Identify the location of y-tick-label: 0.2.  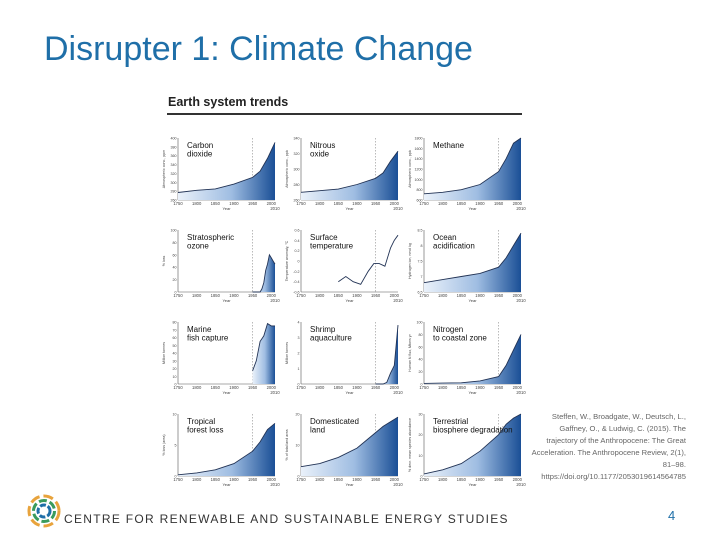
(297, 251).